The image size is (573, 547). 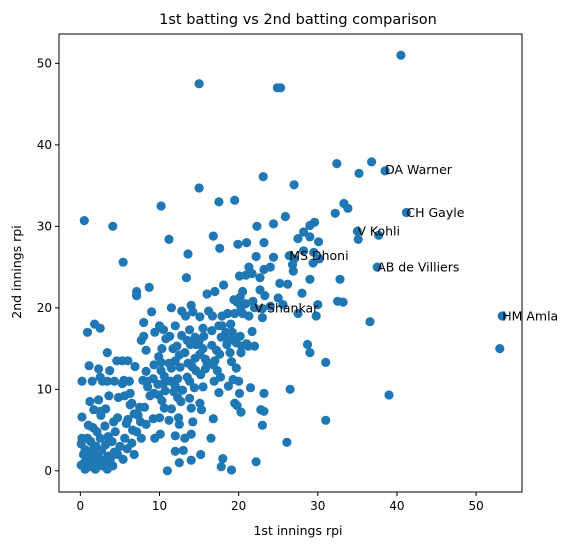 I want to click on x-tick-label: 0, so click(x=81, y=506).